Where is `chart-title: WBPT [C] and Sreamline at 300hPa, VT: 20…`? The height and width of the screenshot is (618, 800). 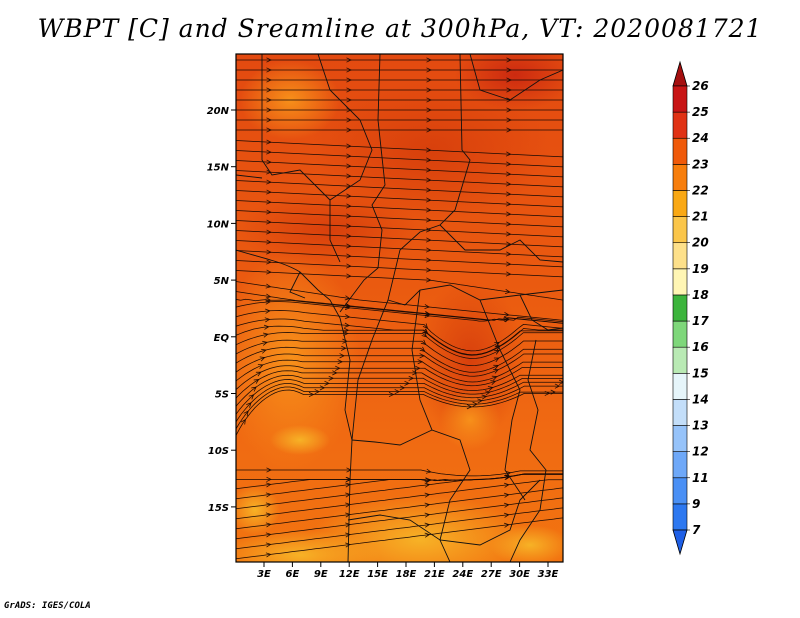
chart-title: WBPT [C] and Sreamline at 300hPa, VT: 20… is located at coordinates (400, 28).